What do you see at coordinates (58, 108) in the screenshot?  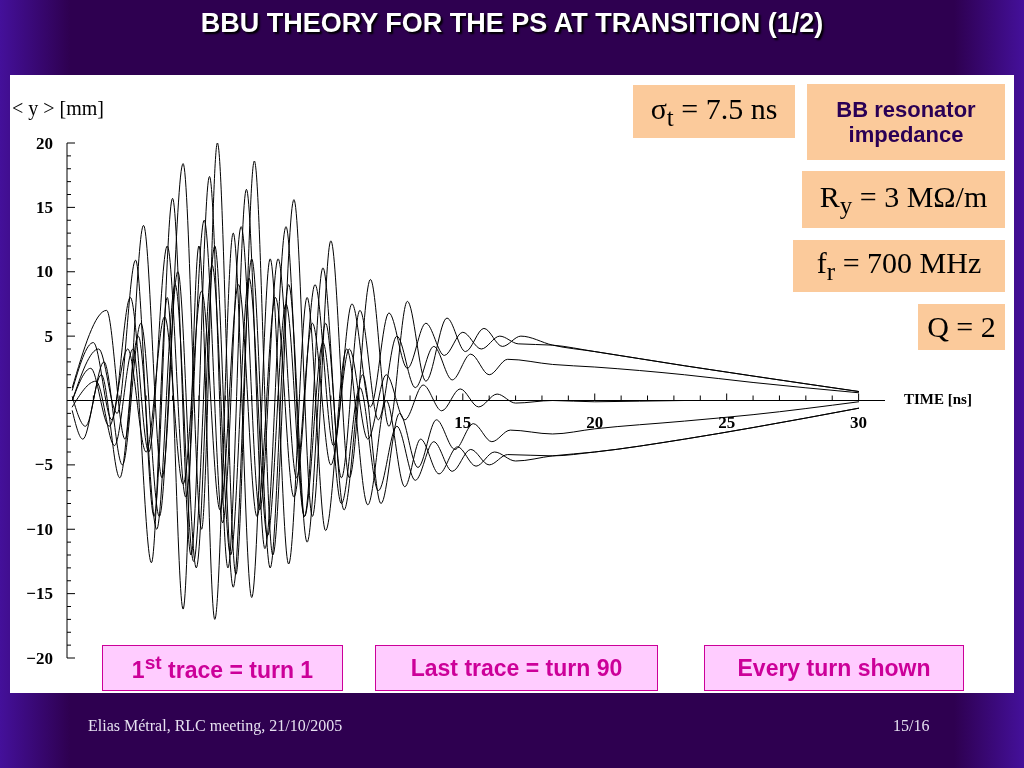 I see `y-axis-title: < y > [mm]` at bounding box center [58, 108].